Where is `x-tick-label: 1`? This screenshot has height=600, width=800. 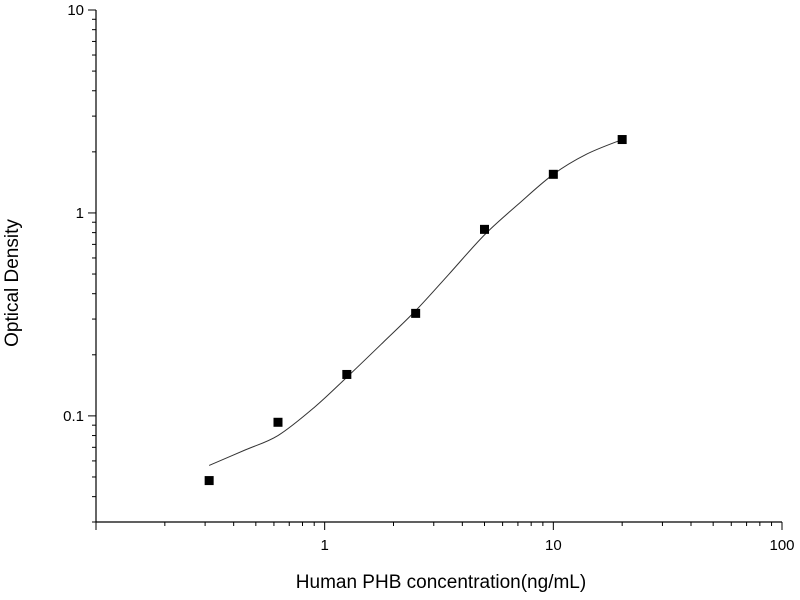 x-tick-label: 1 is located at coordinates (324, 545).